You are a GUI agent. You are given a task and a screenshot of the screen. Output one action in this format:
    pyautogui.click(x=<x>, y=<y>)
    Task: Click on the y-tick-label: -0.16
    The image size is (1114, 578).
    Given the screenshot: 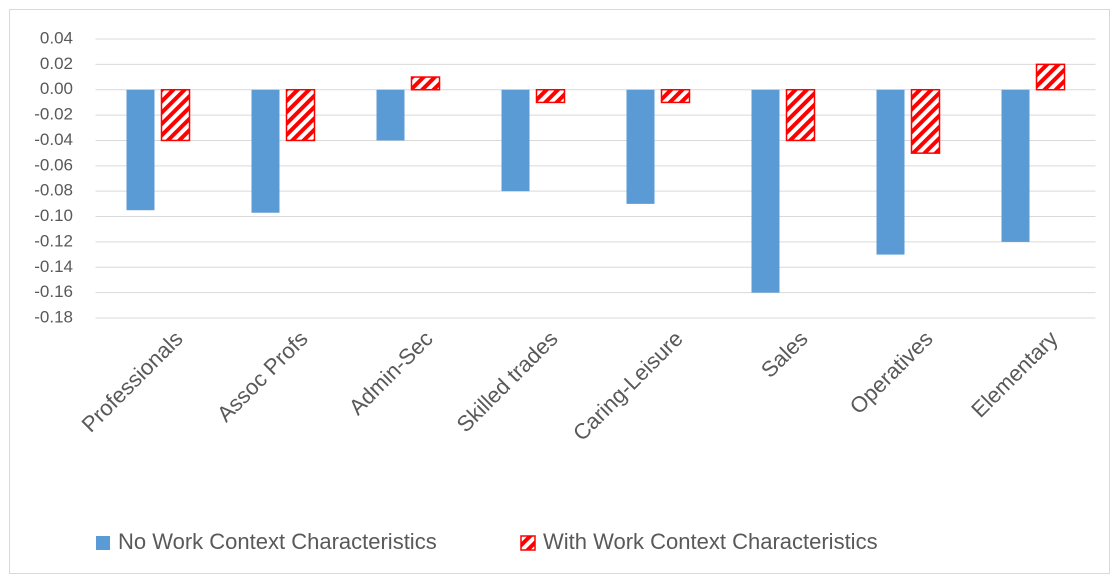 What is the action you would take?
    pyautogui.click(x=53, y=291)
    